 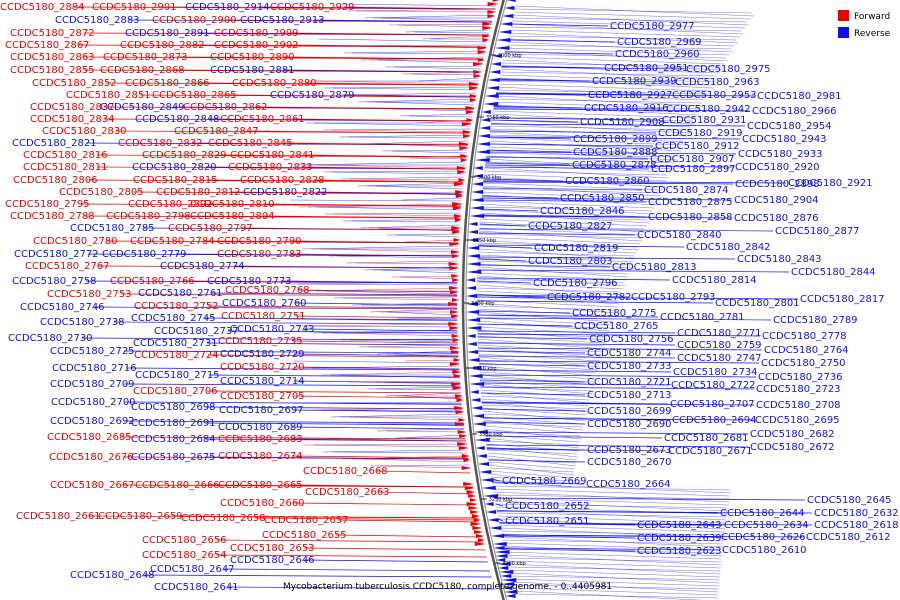 What do you see at coordinates (89, 437) in the screenshot?
I see `gene-label: CCDC5180_2685` at bounding box center [89, 437].